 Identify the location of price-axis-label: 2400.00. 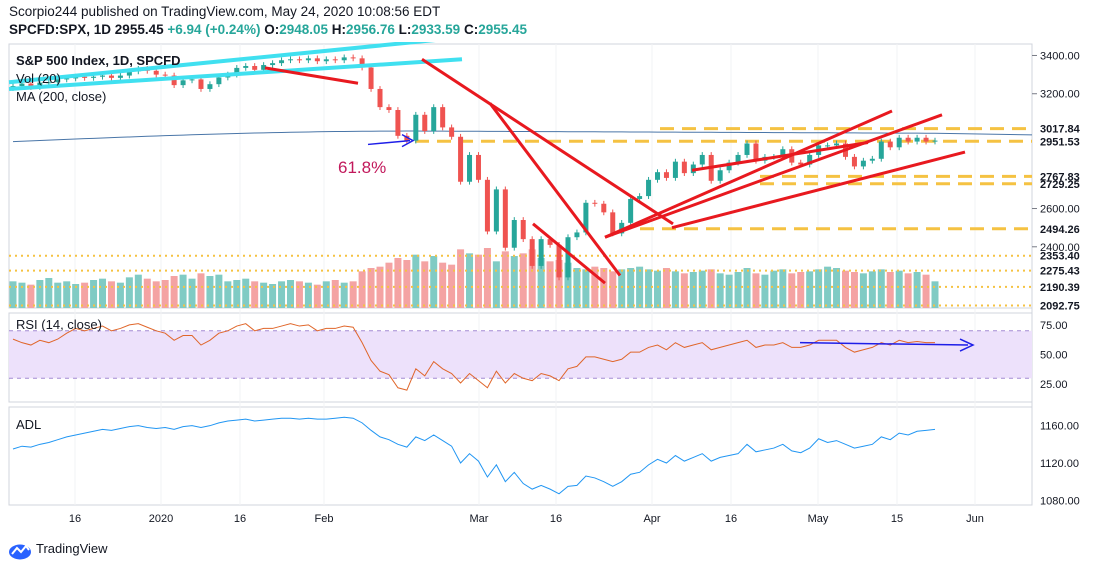
(1060, 248).